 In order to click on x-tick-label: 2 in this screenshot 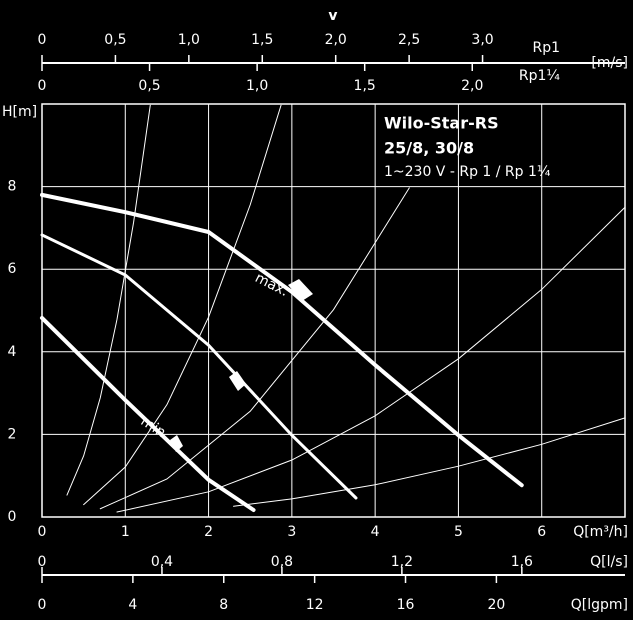, I will do `click(208, 532)`.